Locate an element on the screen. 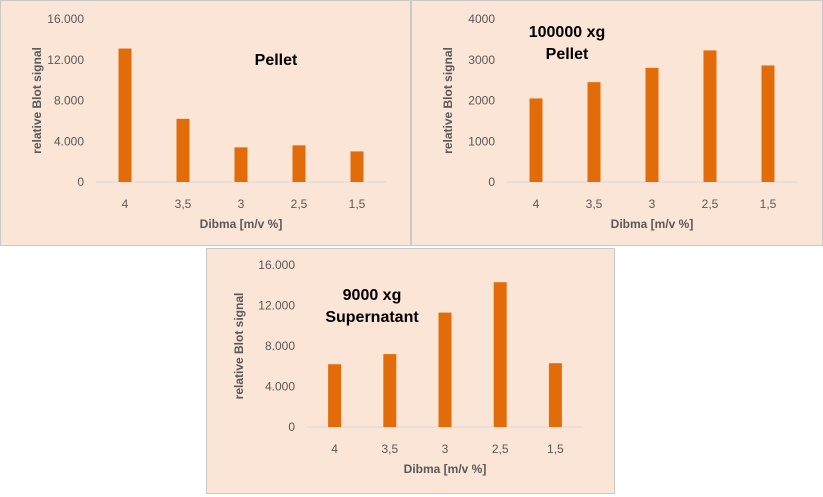  chart-title: Supernatant is located at coordinates (372, 317).